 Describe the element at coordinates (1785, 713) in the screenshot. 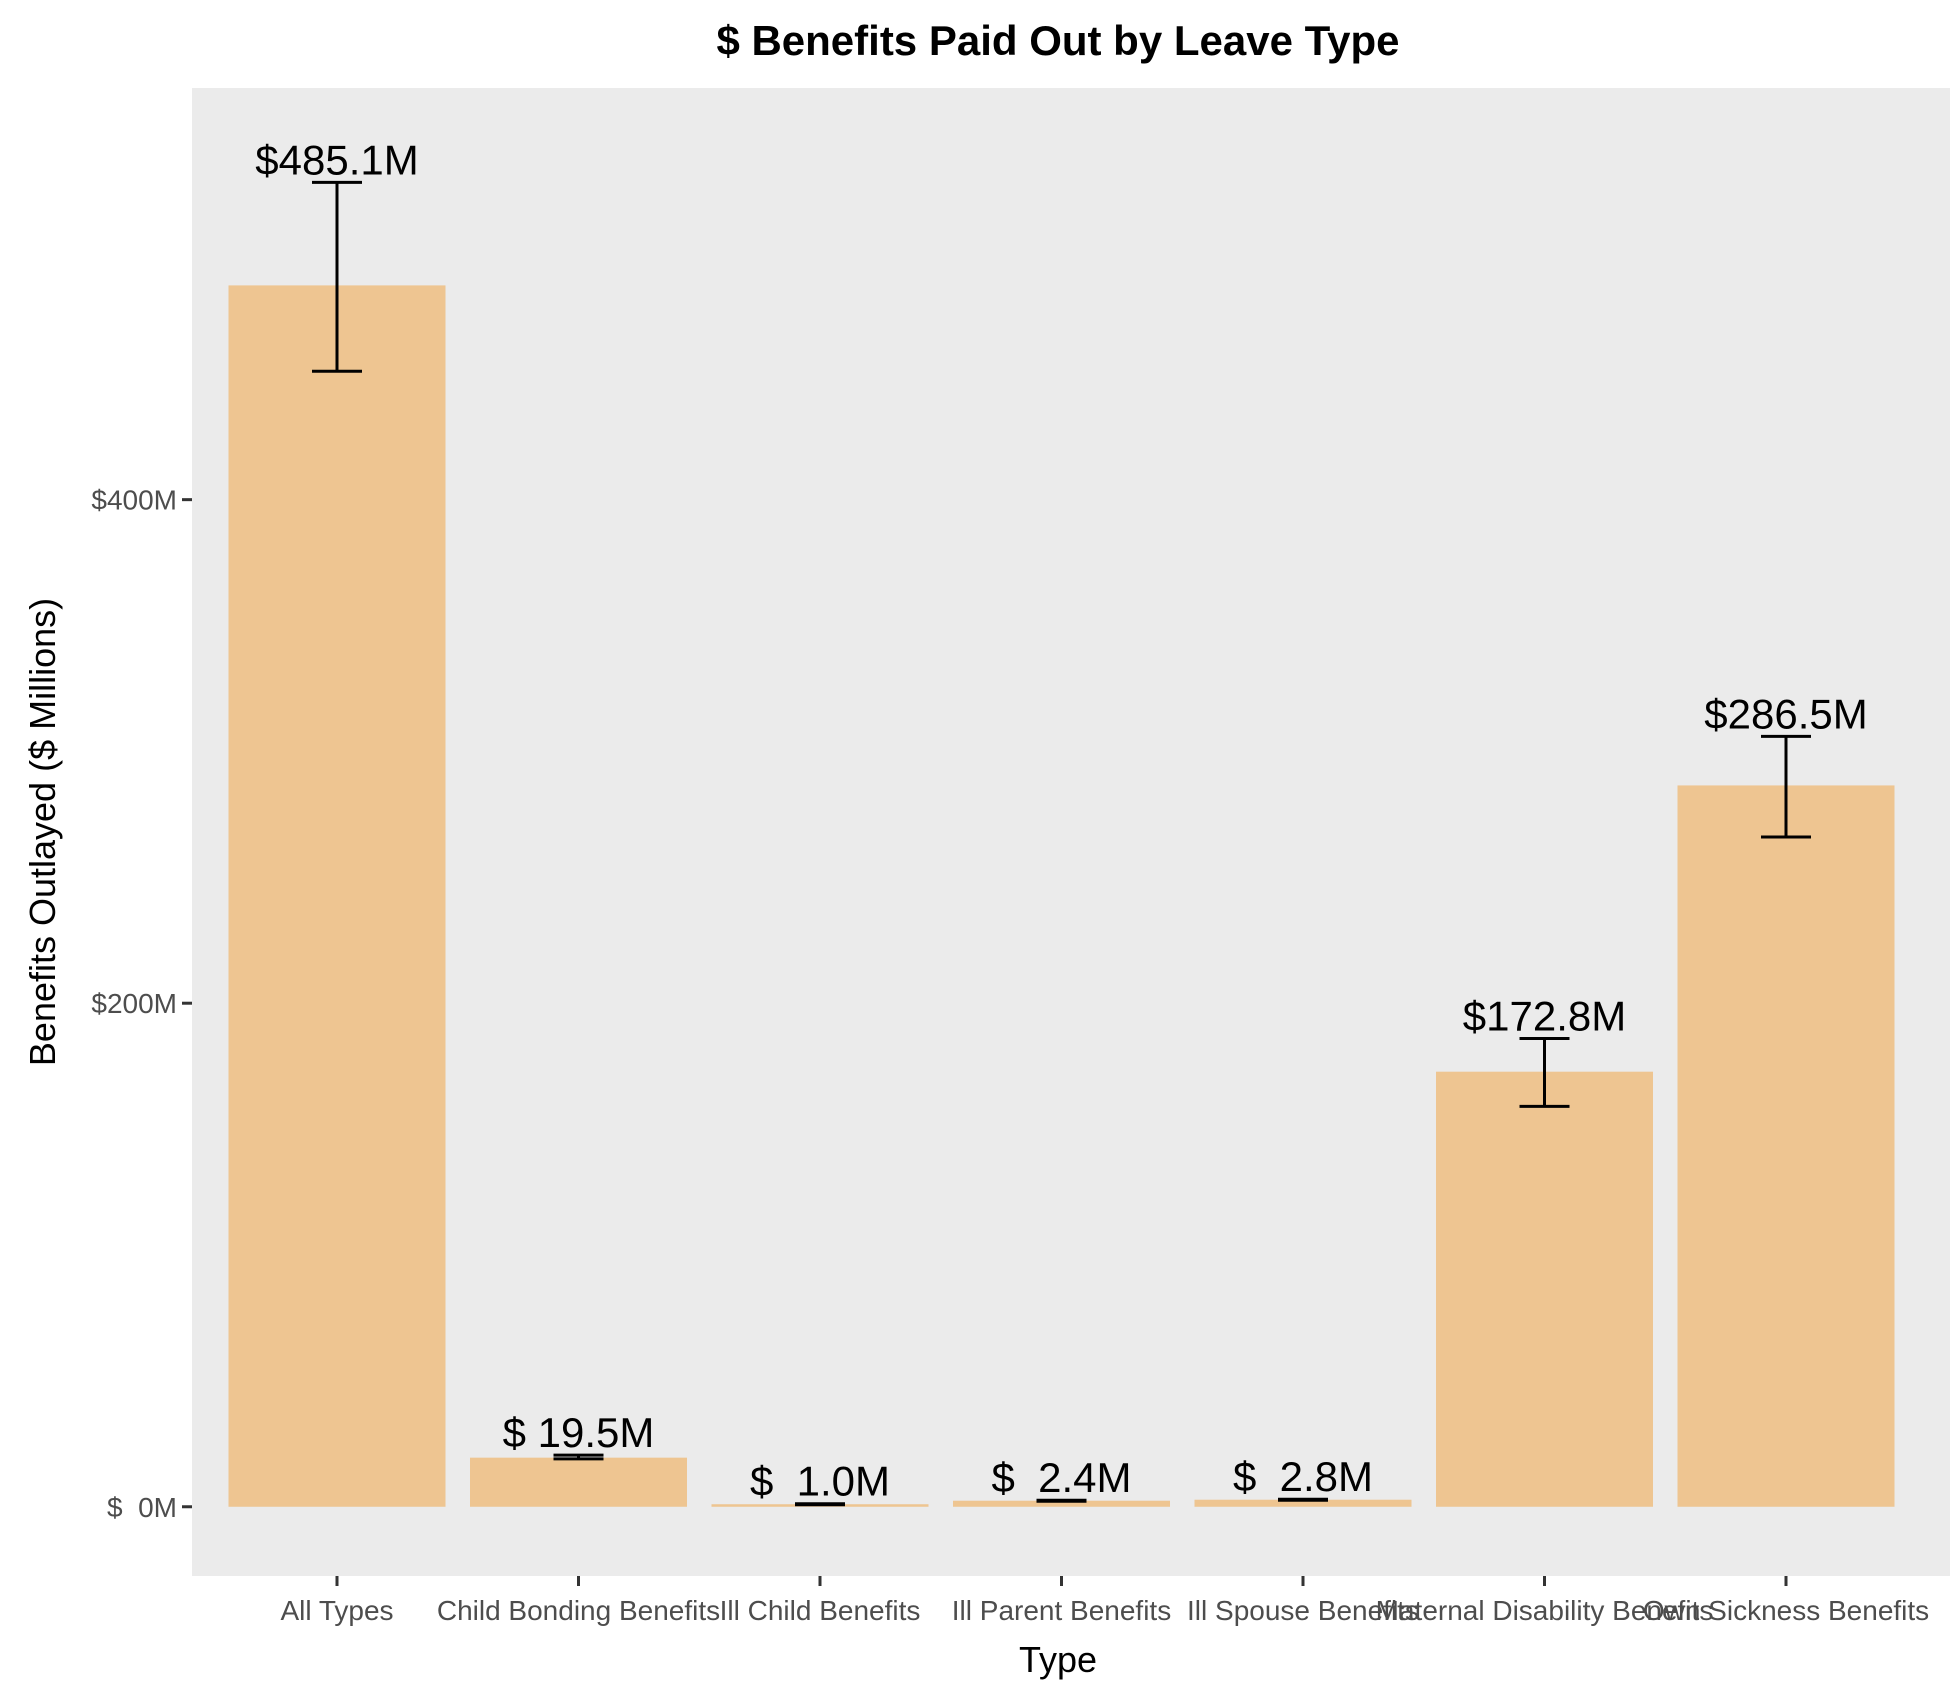

I see `data-label: $286.5M` at that location.